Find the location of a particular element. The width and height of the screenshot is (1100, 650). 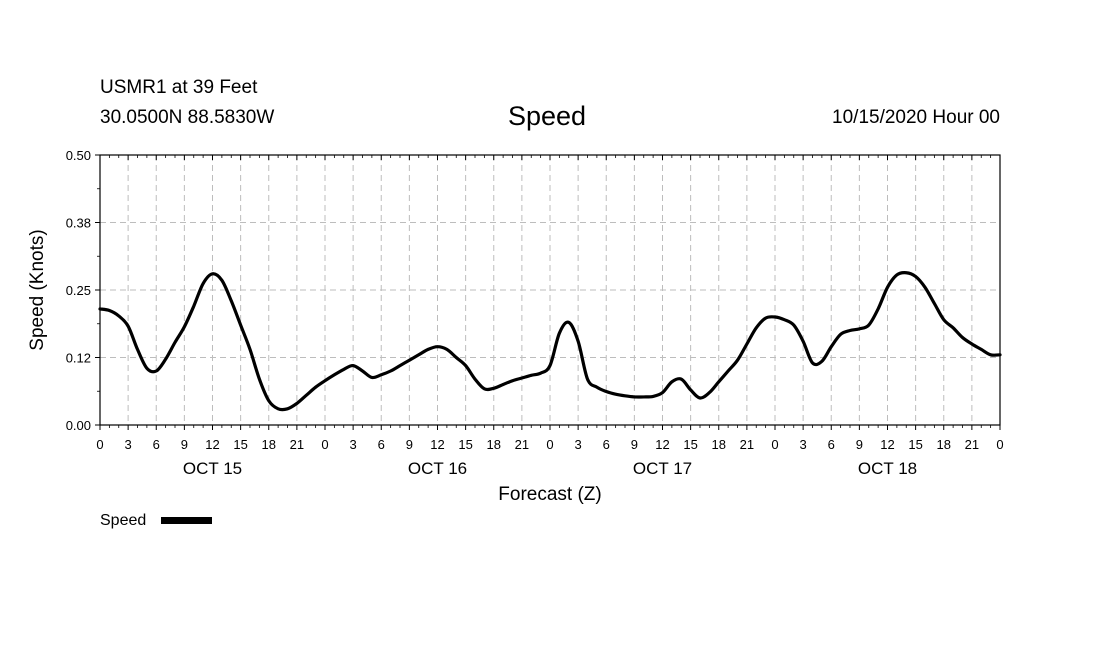

run-time-label: 10/15/2020 Hour 00 is located at coordinates (916, 117).